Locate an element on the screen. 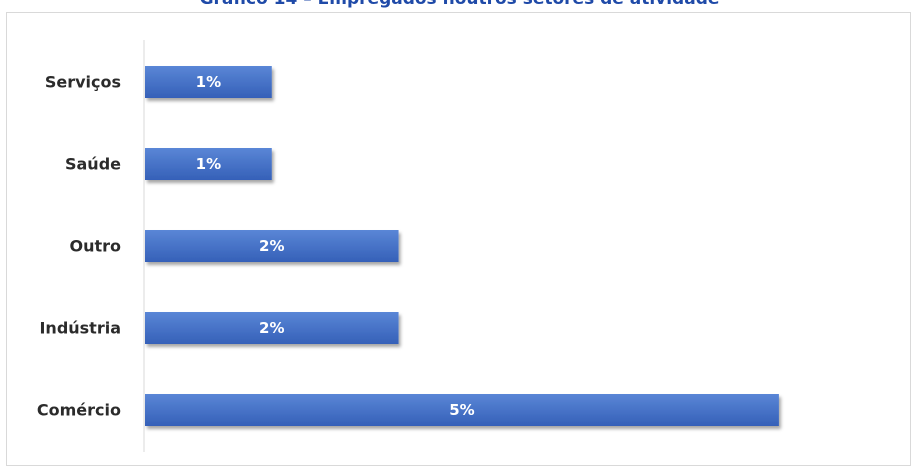  category-label-4: Comércio is located at coordinates (79, 410).